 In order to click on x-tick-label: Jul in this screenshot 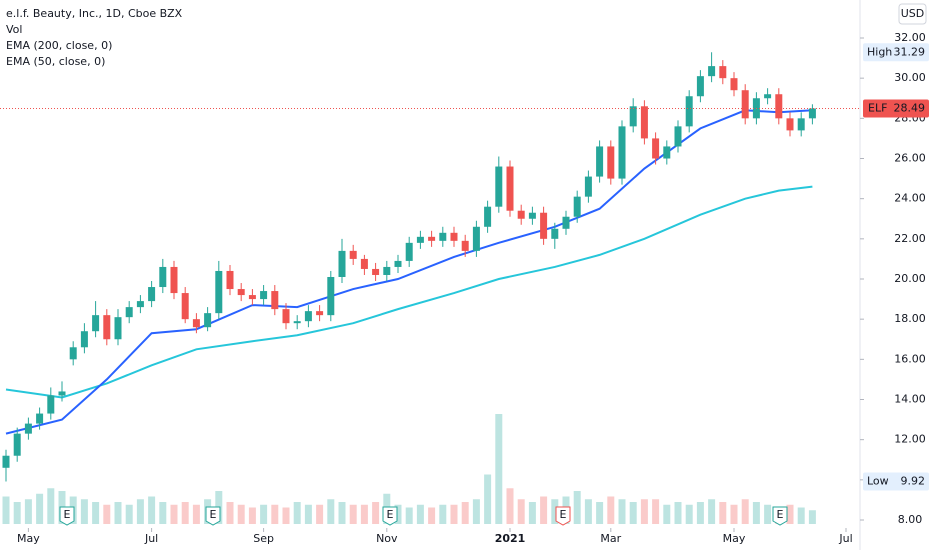, I will do `click(845, 538)`.